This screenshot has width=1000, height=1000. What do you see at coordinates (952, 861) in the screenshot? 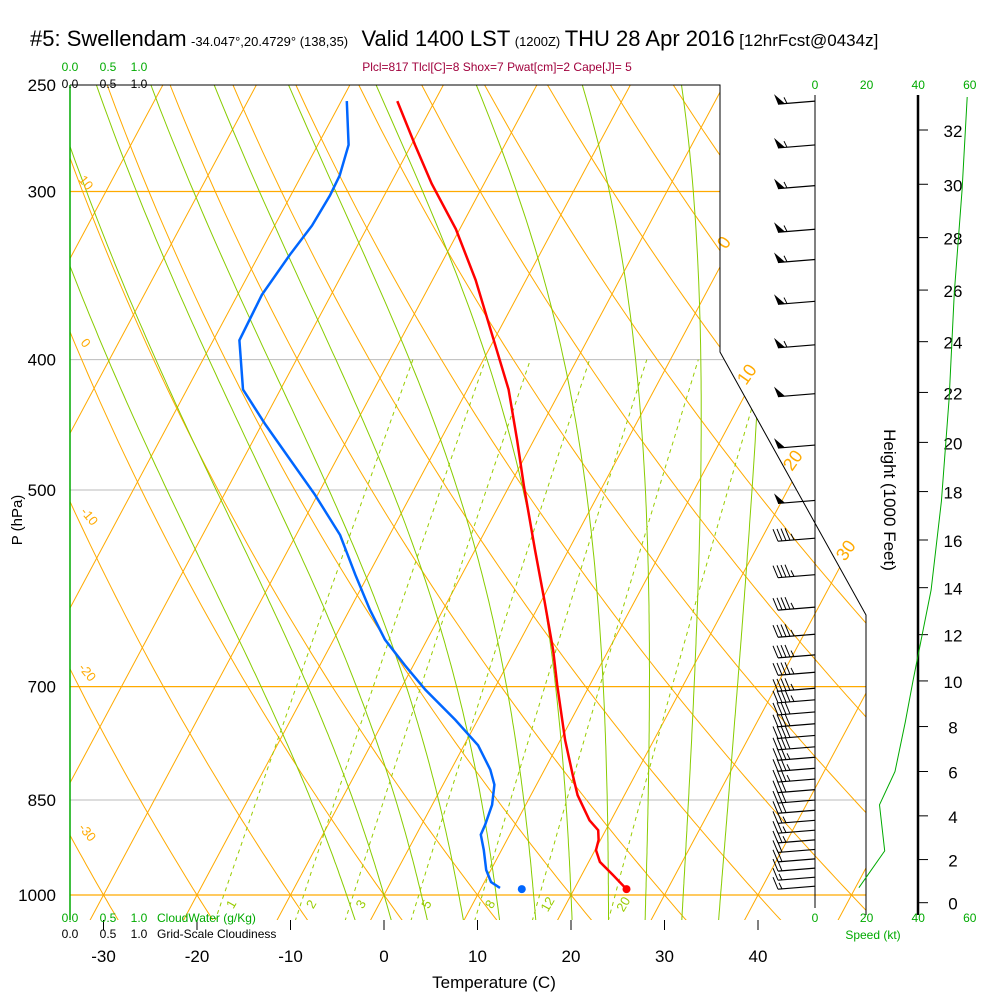
I see `height-tick-label: 2` at bounding box center [952, 861].